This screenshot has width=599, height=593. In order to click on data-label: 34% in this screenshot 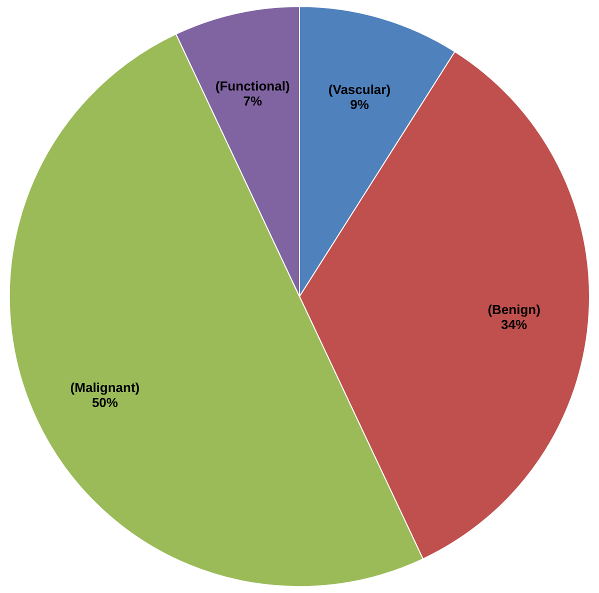, I will do `click(514, 324)`.